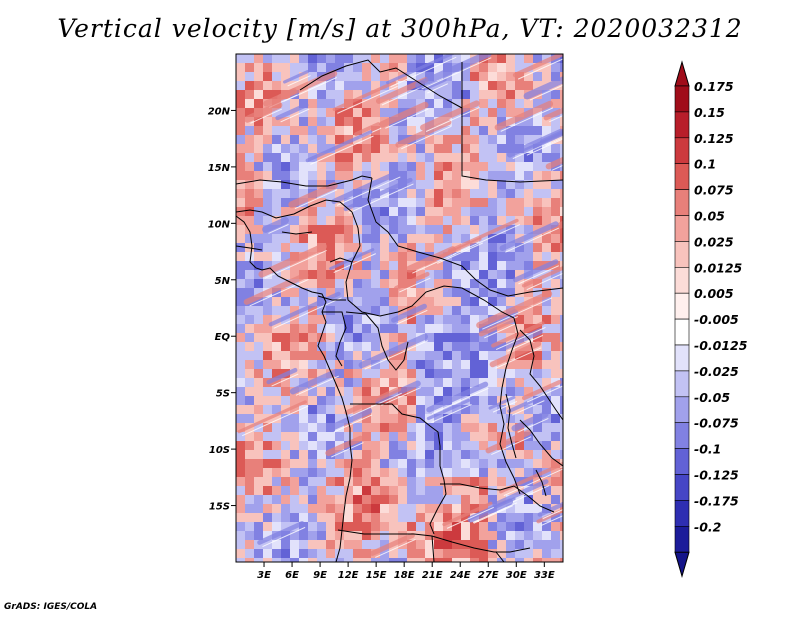 The width and height of the screenshot is (800, 618). I want to click on colorbar-label: -0.175, so click(716, 500).